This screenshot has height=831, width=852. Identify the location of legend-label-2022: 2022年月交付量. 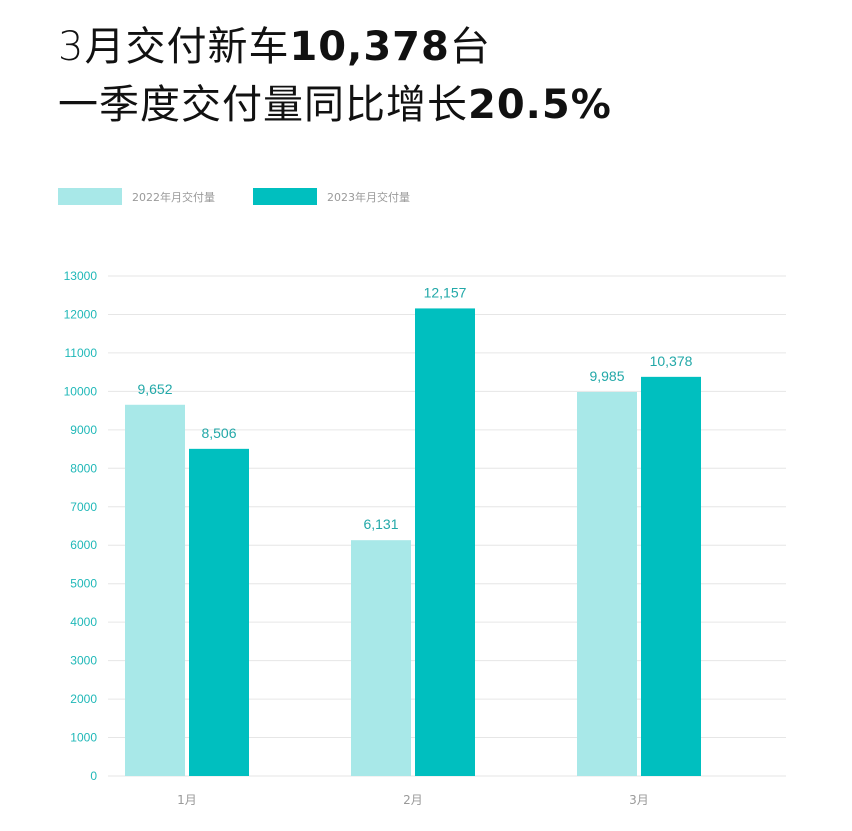
(173, 197).